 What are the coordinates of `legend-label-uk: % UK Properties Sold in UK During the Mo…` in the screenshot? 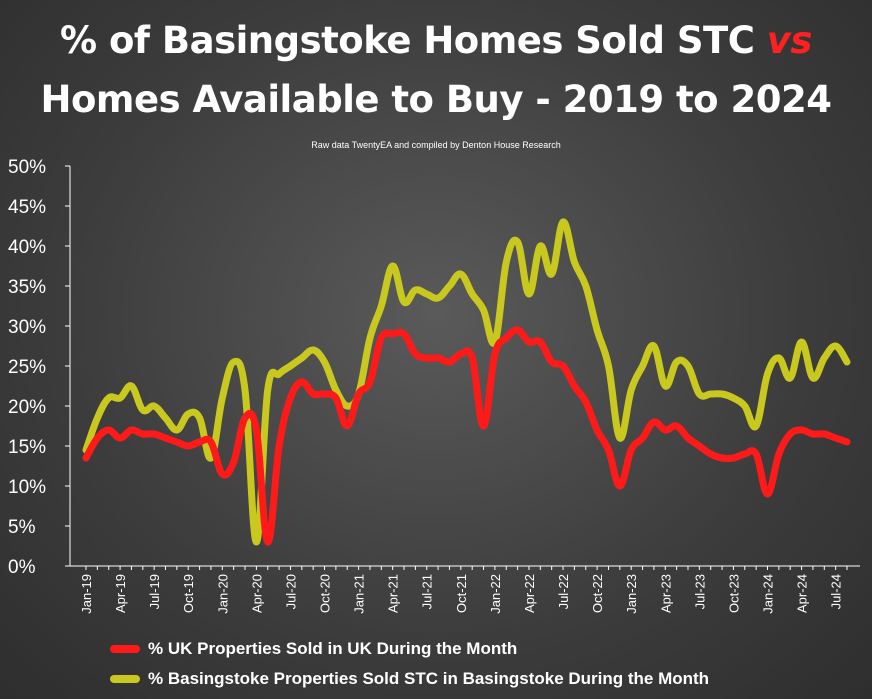 It's located at (333, 648).